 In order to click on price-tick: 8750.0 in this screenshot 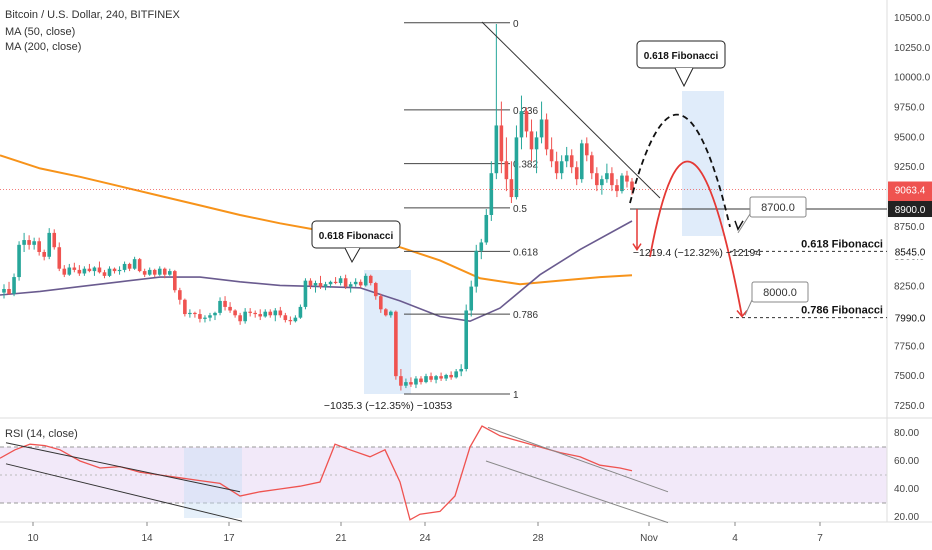, I will do `click(909, 227)`.